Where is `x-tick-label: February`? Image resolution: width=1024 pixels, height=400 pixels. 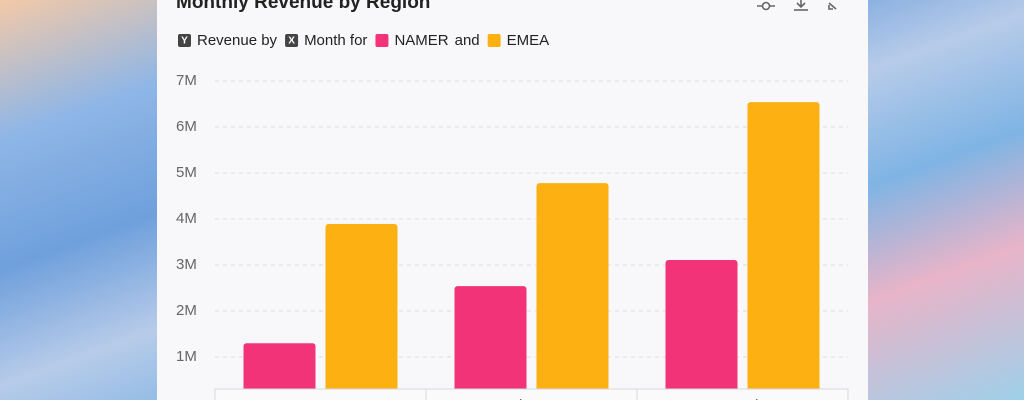
x-tick-label: February is located at coordinates (531, 398).